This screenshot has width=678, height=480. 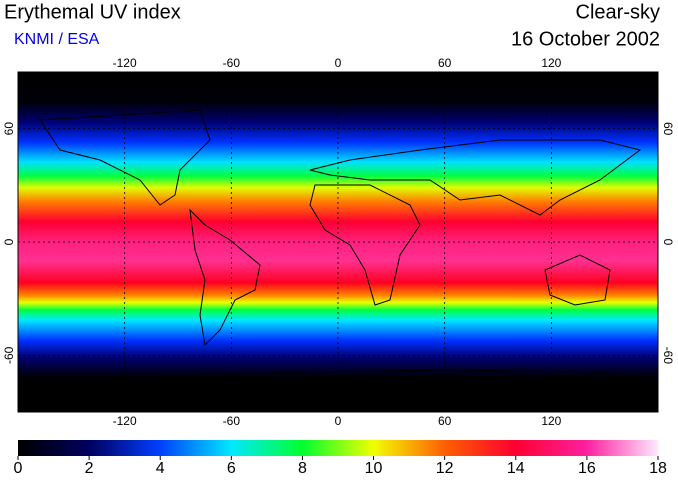 I want to click on colorbar-tick-label: 16, so click(x=587, y=468).